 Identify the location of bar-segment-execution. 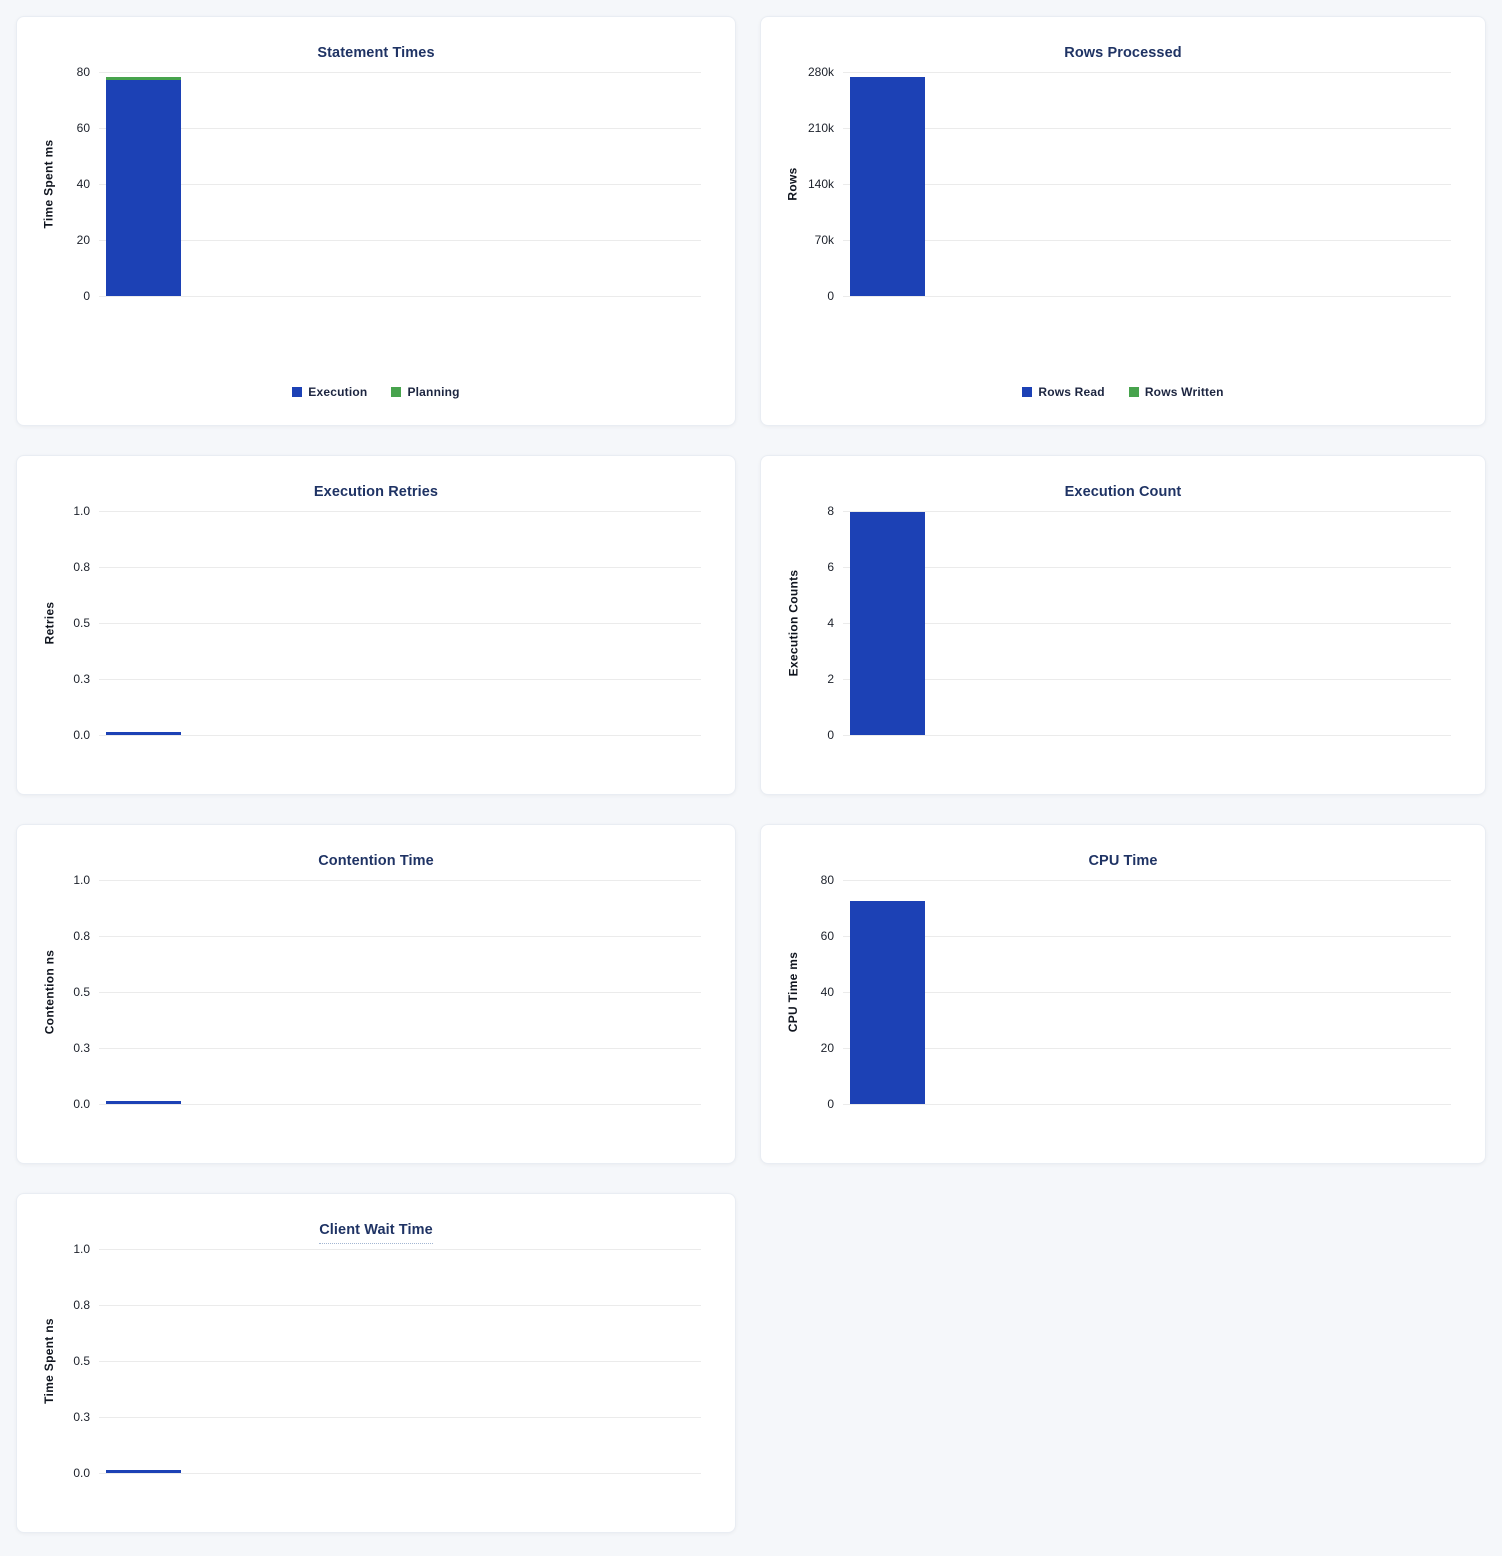
(143, 188).